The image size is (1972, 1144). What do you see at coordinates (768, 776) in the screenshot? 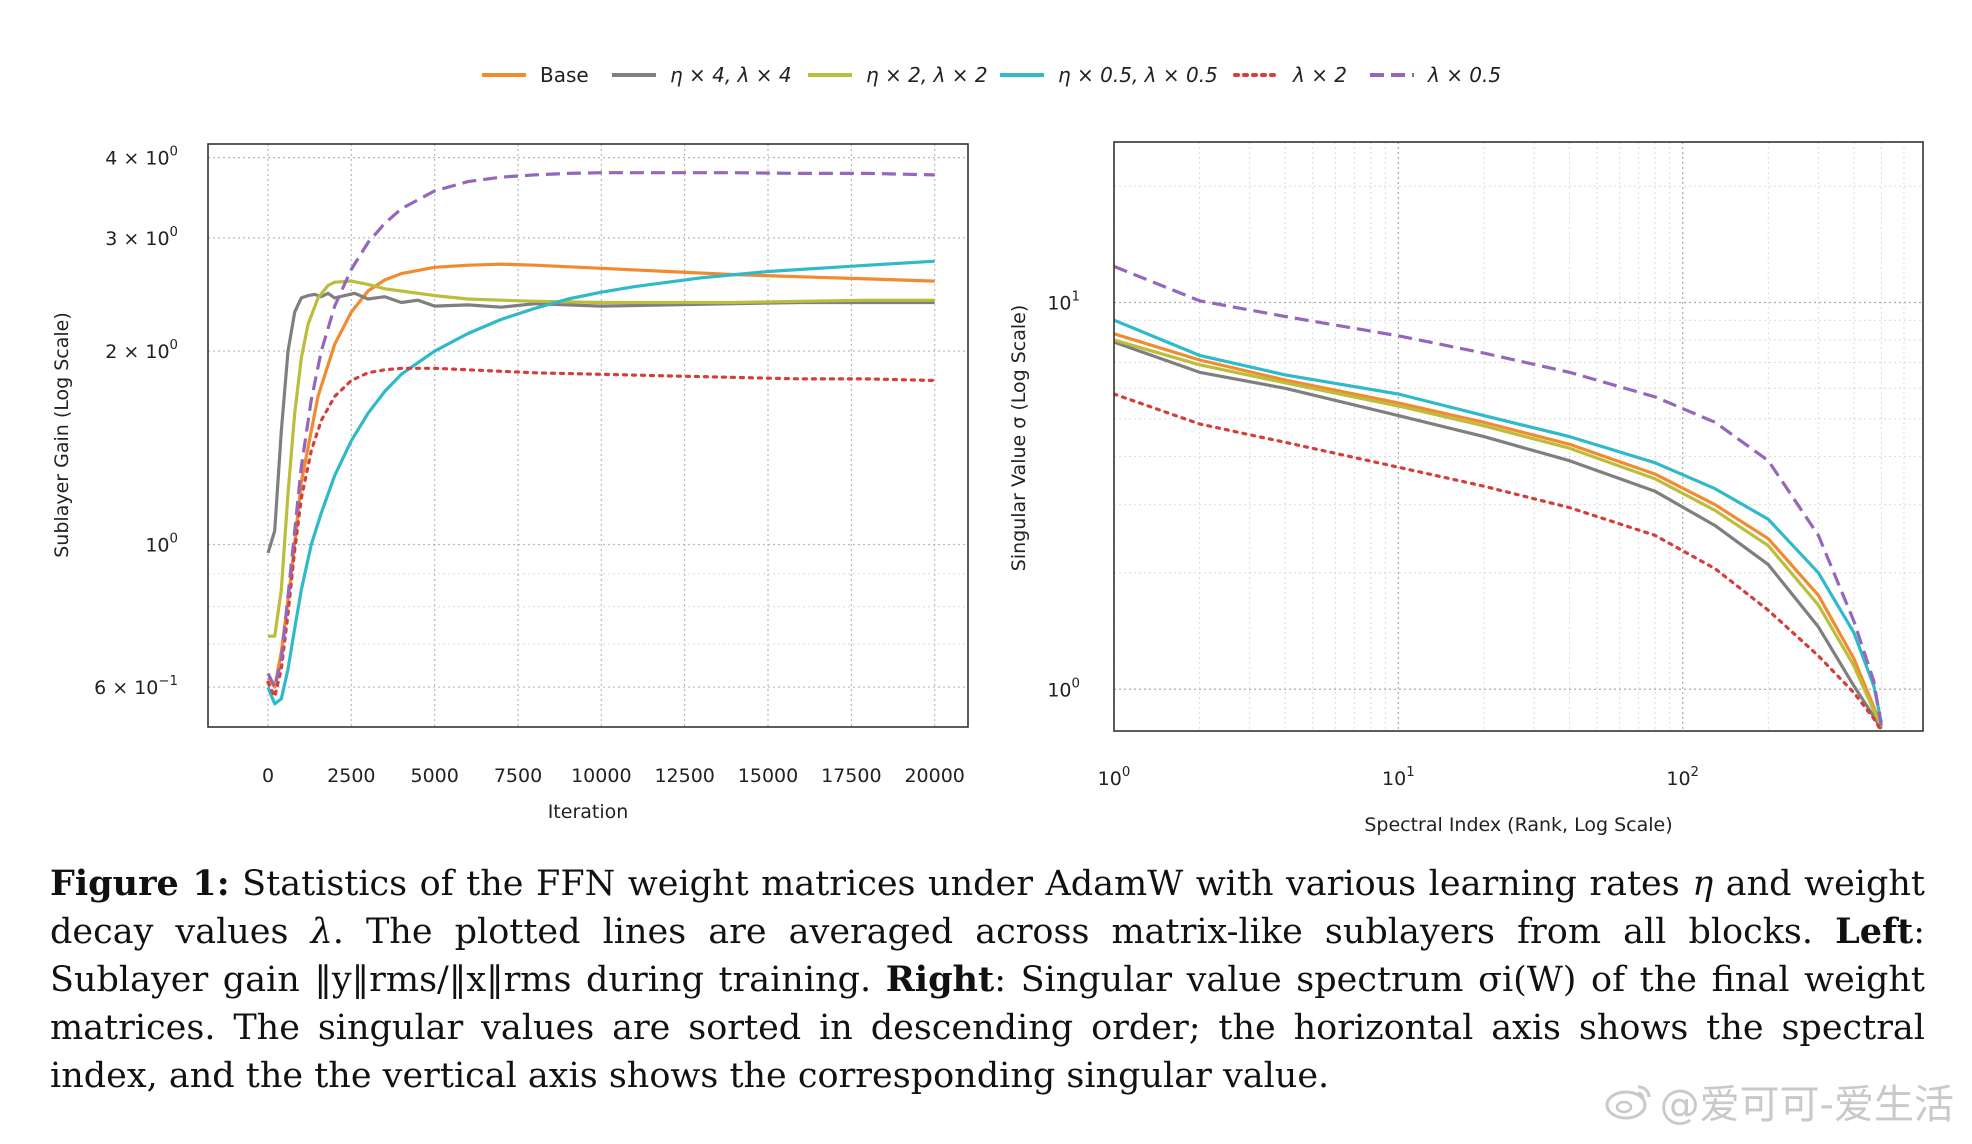
I see `left-xtick-label: 15000` at bounding box center [768, 776].